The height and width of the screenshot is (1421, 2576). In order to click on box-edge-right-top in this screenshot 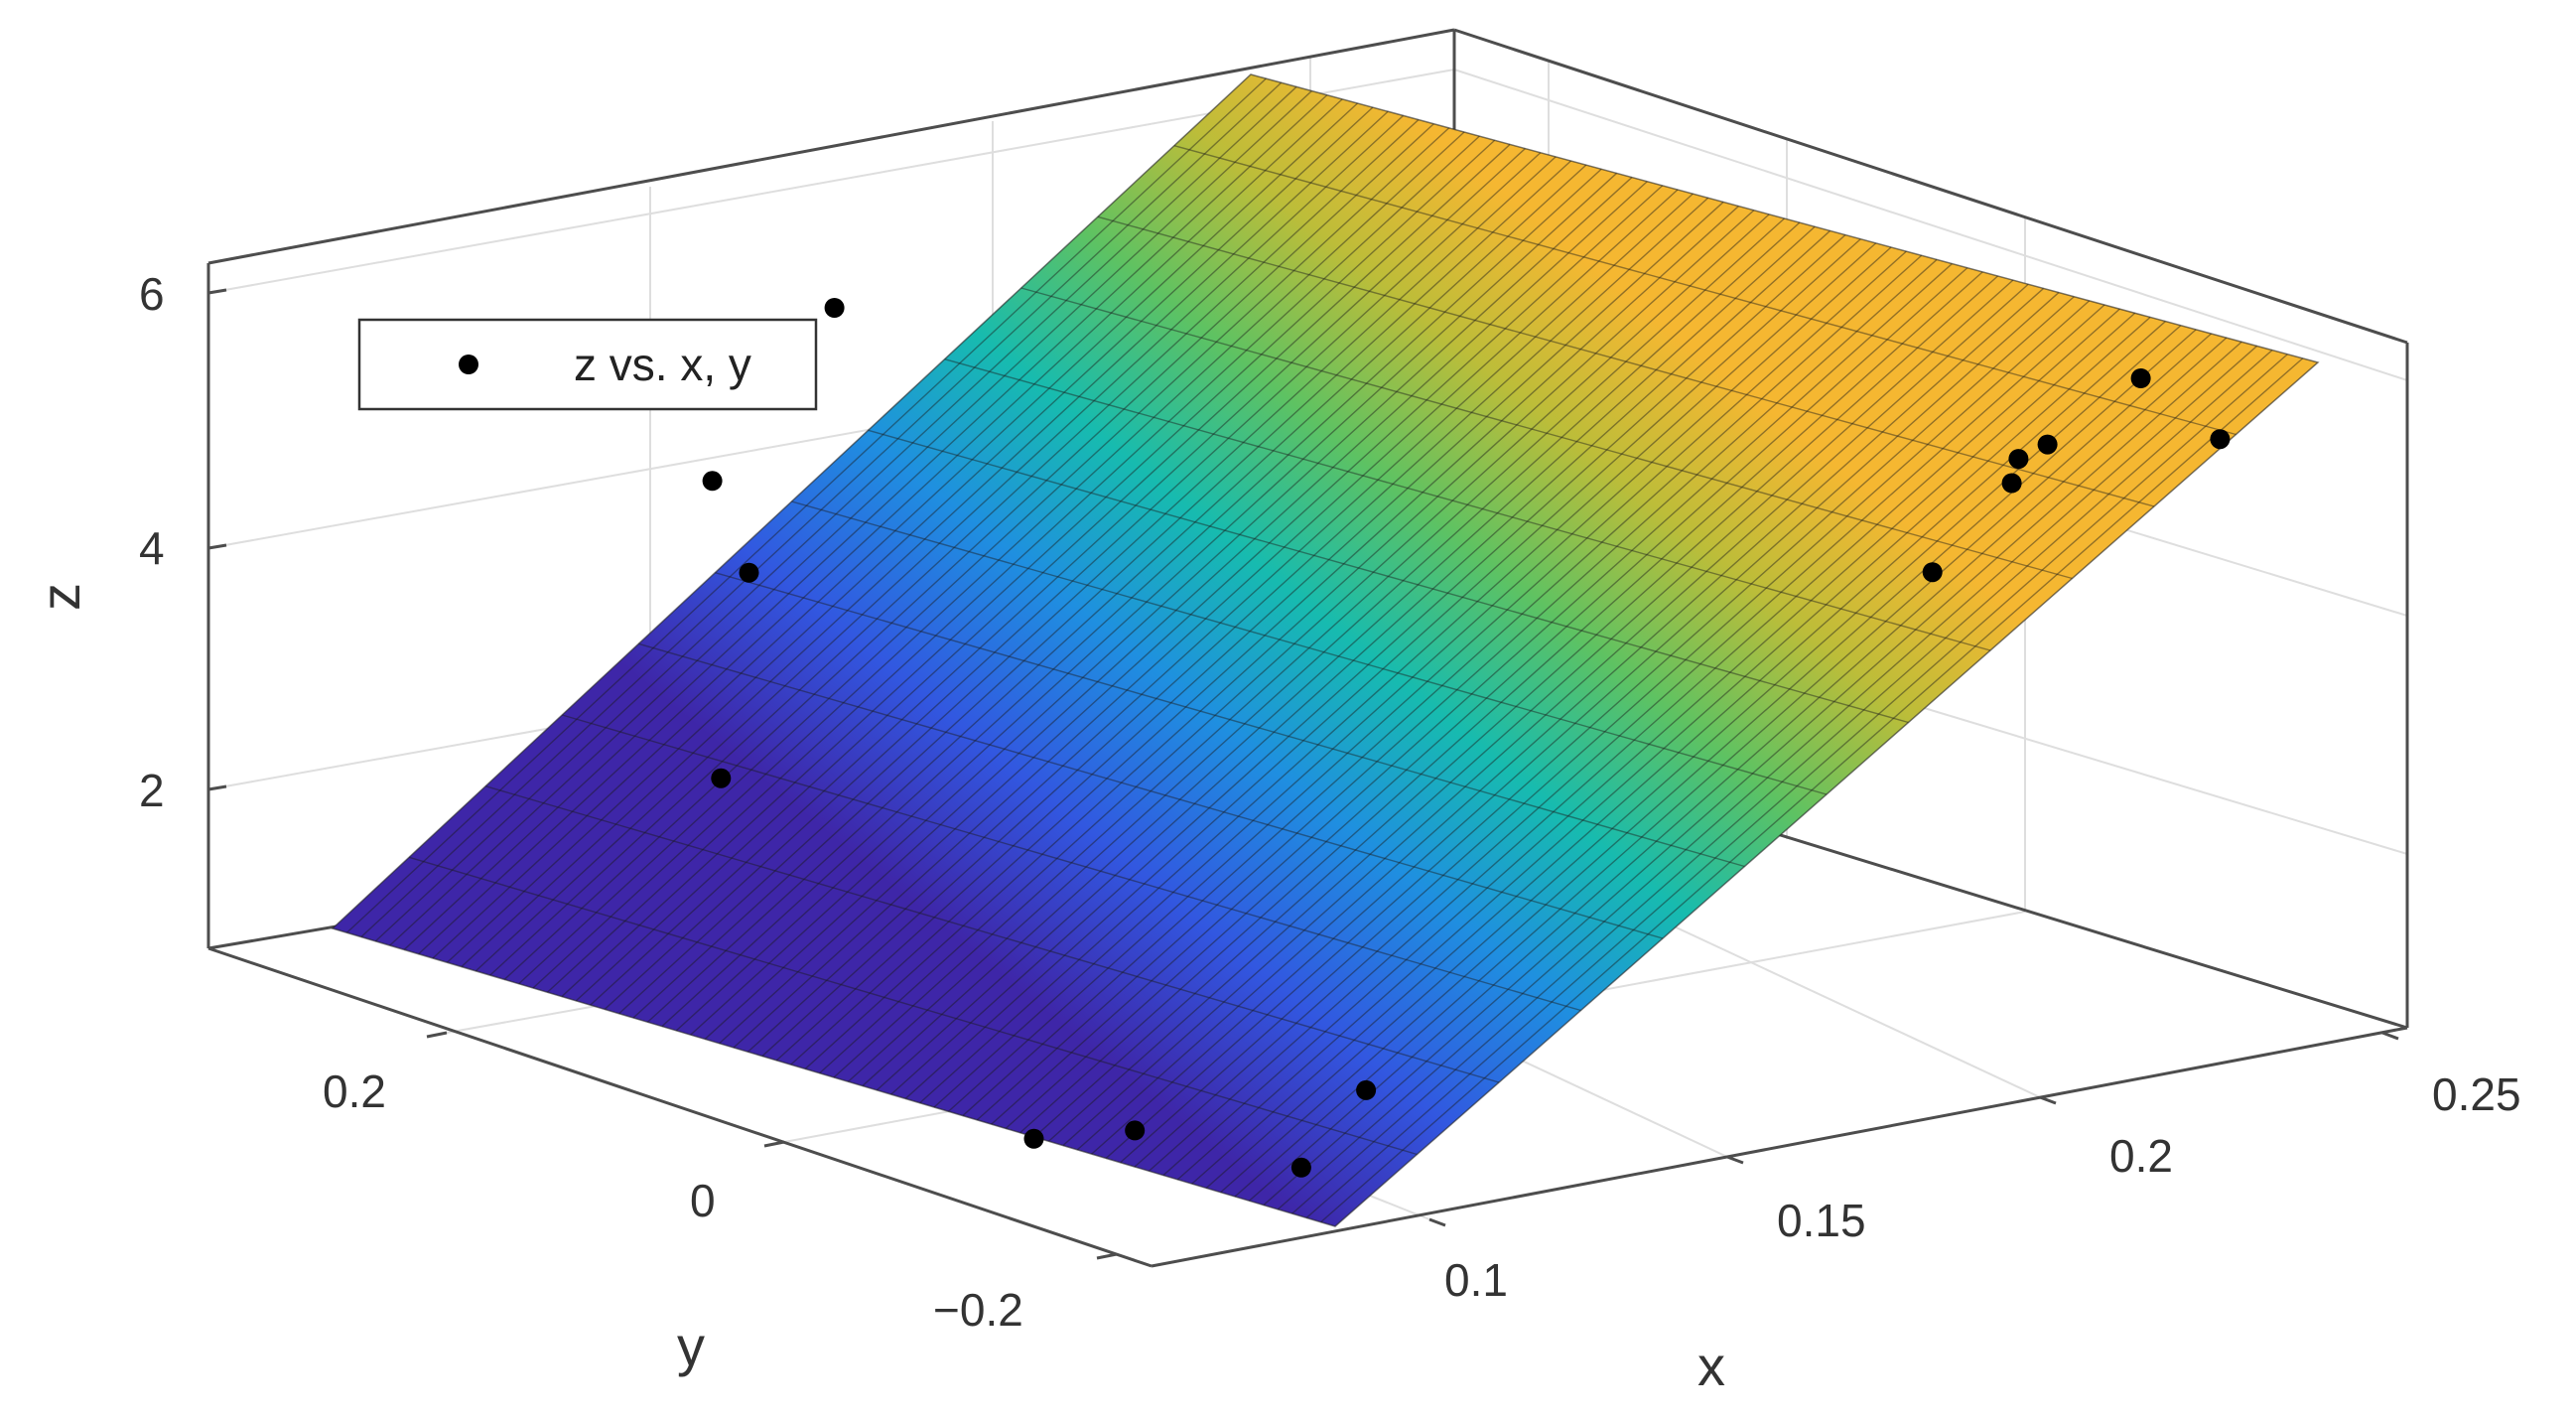, I will do `click(1930, 186)`.